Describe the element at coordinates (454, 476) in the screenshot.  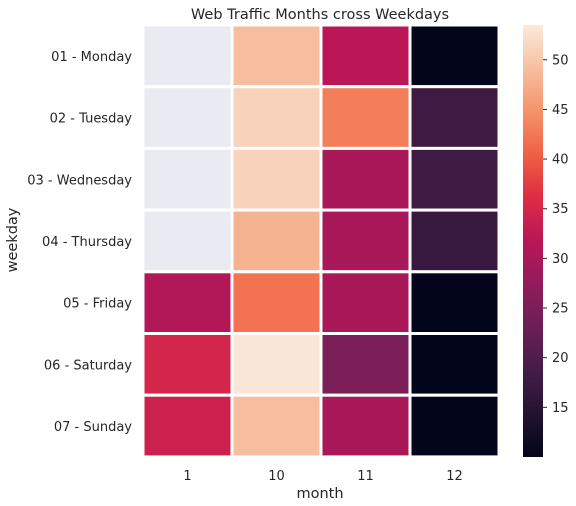
I see `x-tick-label: 12` at that location.